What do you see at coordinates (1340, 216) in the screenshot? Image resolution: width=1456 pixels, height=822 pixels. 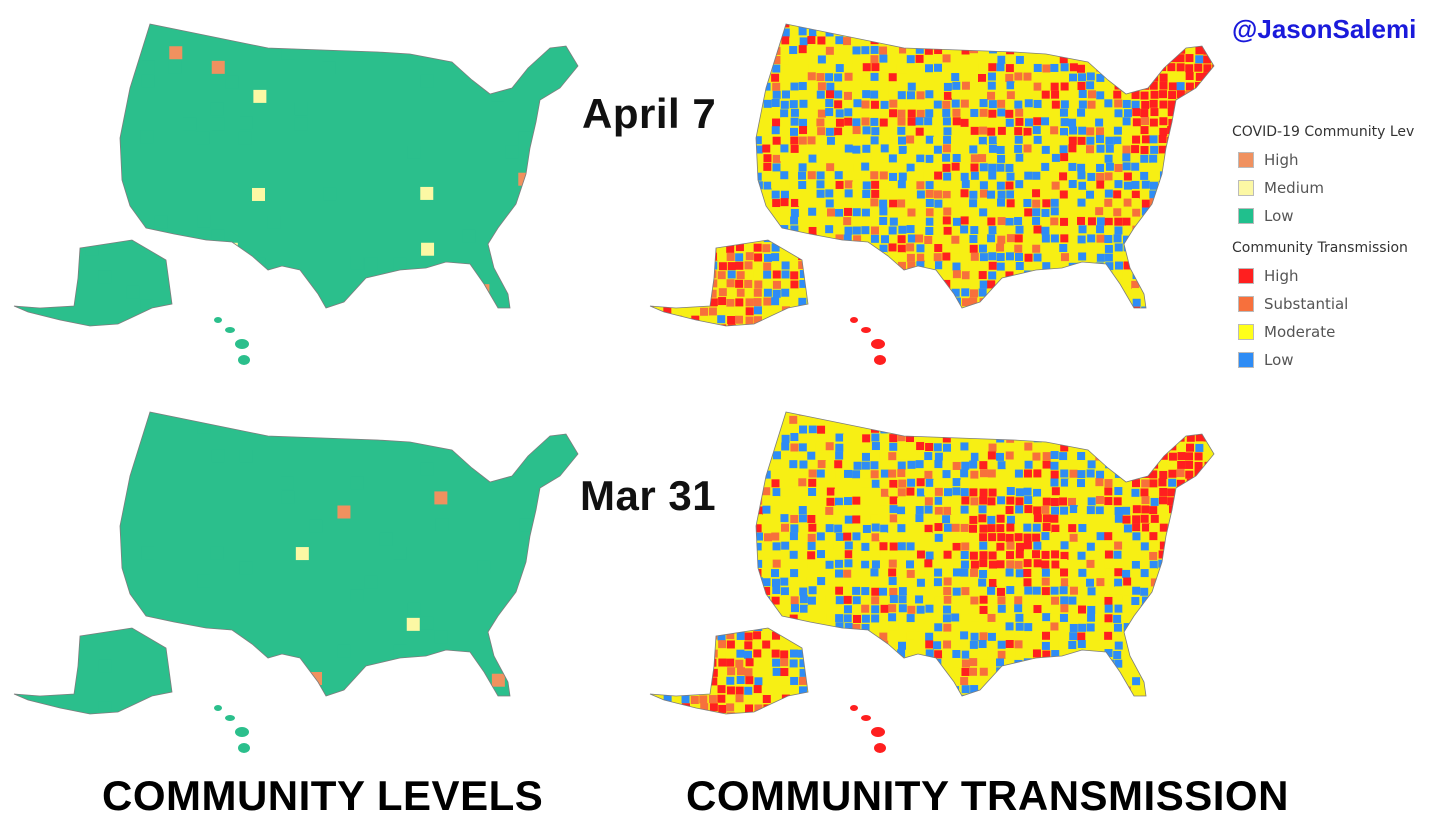 I see `legend-item-levels-low: Low` at bounding box center [1340, 216].